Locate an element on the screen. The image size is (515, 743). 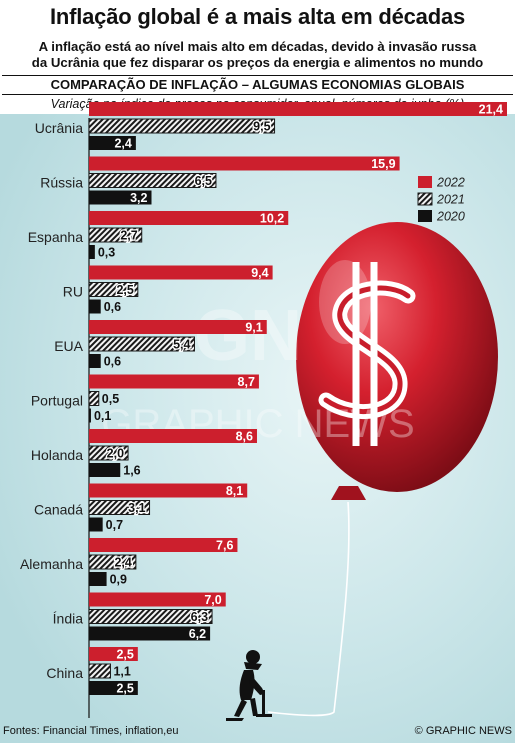
value-label-2022: 7,6 is located at coordinates (224, 546).